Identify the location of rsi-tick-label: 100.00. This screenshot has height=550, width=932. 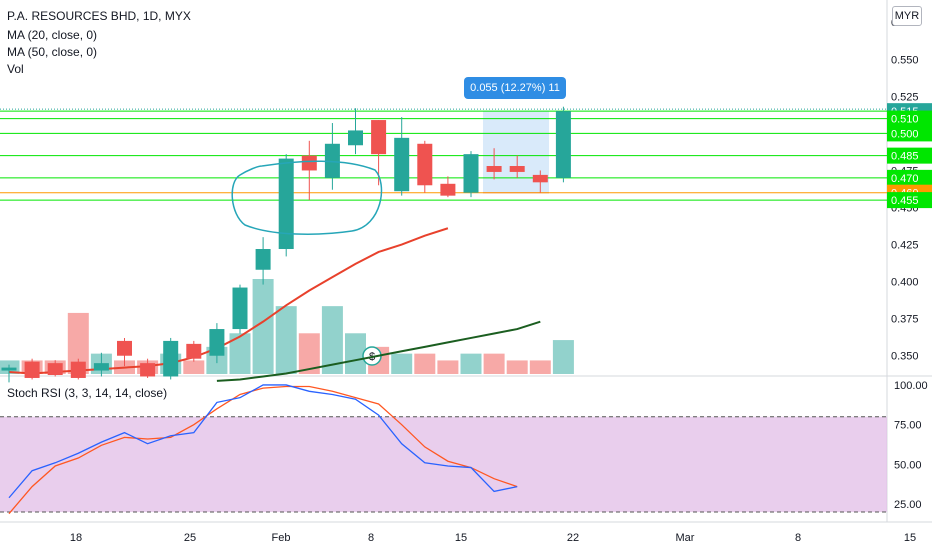
(911, 386).